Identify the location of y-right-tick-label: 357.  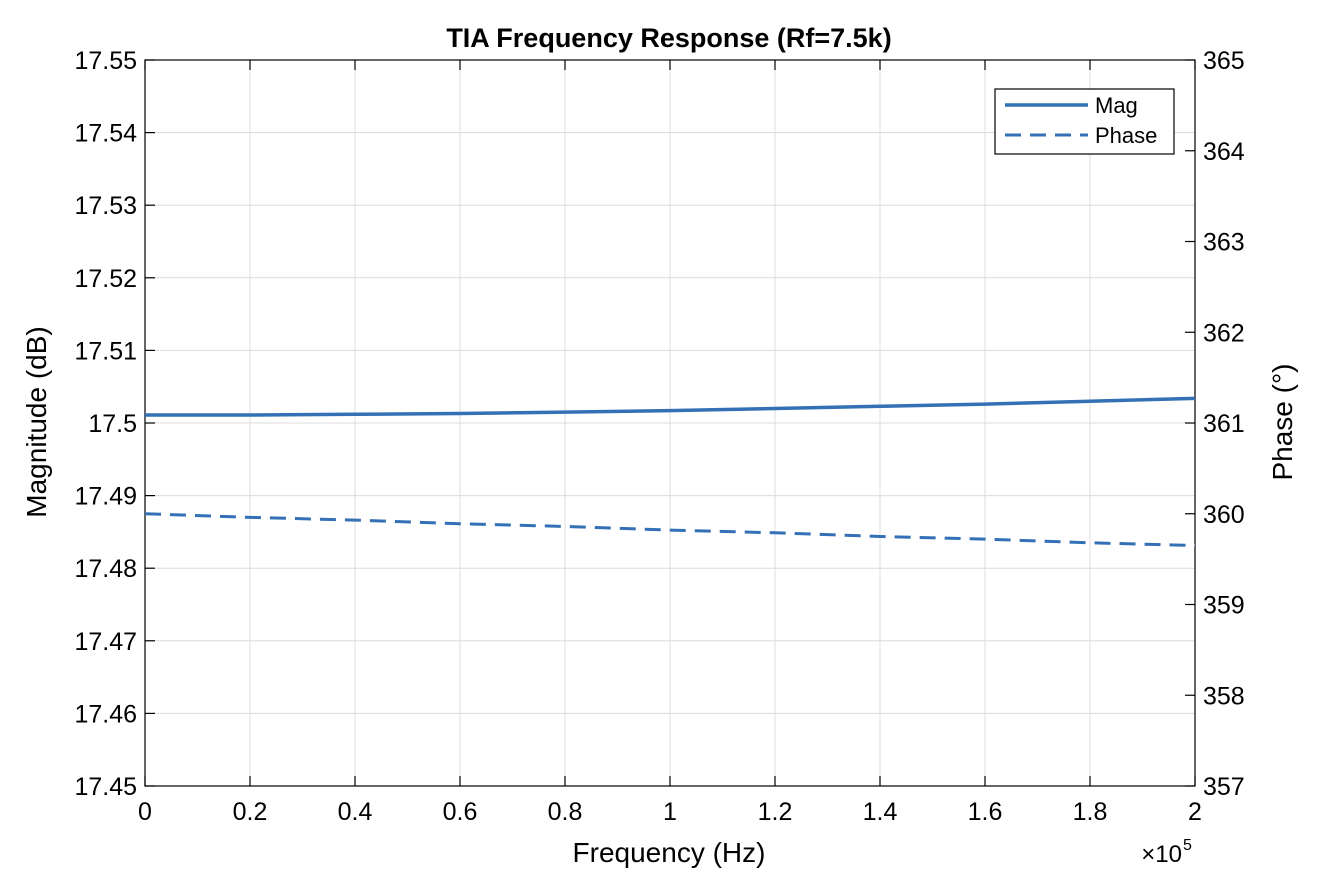
(1224, 787).